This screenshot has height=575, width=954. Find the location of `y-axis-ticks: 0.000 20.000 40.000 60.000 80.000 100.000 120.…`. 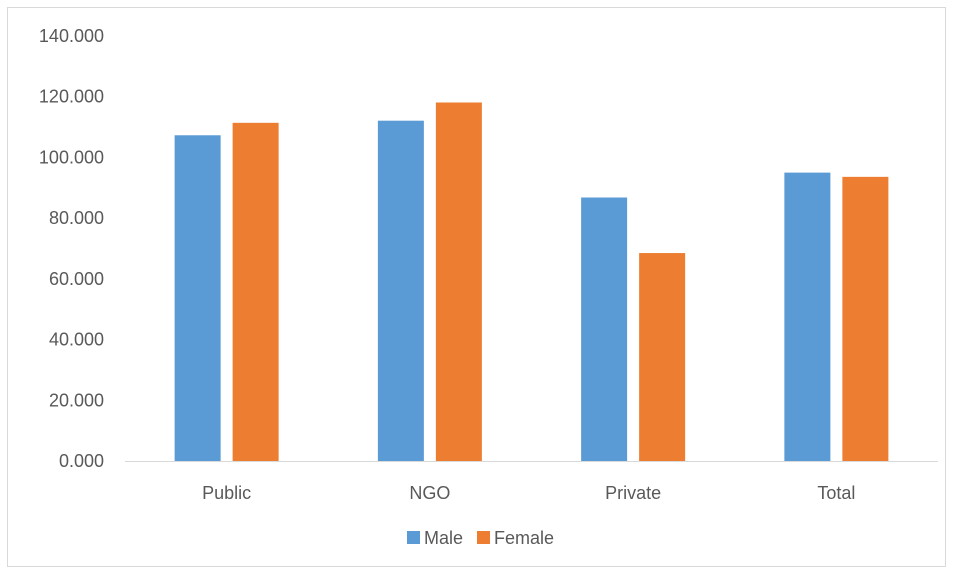

y-axis-ticks: 0.000 20.000 40.000 60.000 80.000 100.000 120.… is located at coordinates (71, 248).